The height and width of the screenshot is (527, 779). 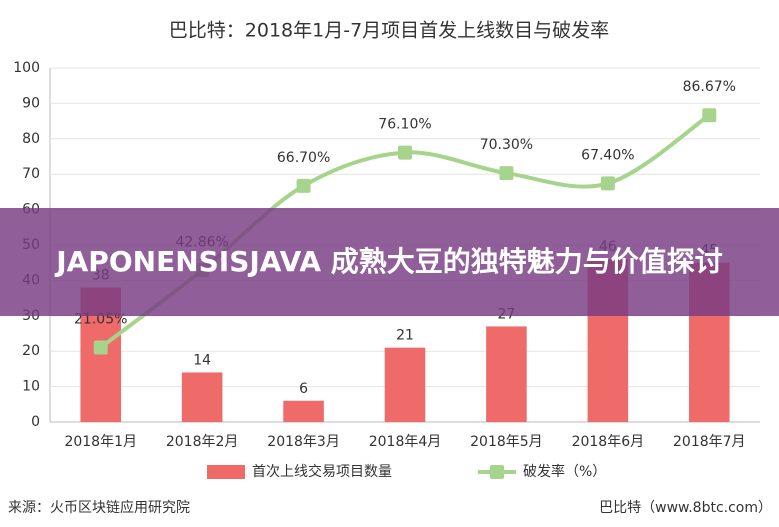 What do you see at coordinates (303, 442) in the screenshot?
I see `x-tick-label: 2018年3月` at bounding box center [303, 442].